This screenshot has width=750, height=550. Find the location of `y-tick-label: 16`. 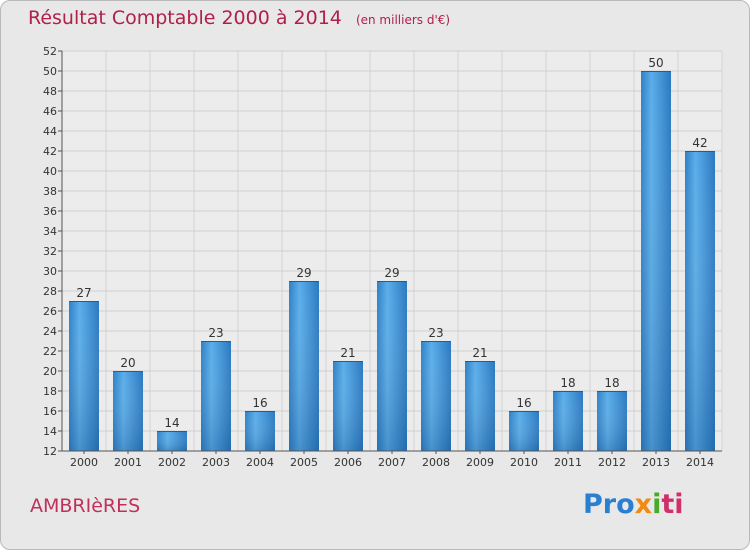

y-tick-label: 16 is located at coordinates (50, 411).